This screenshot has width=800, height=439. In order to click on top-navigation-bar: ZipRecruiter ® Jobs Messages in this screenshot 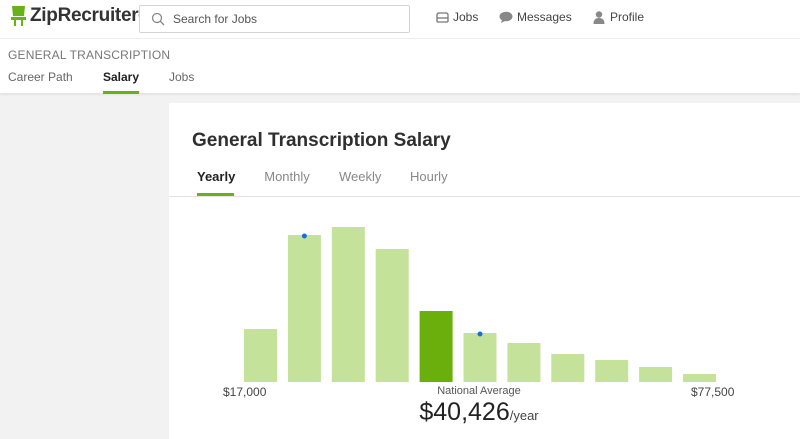, I will do `click(400, 19)`.